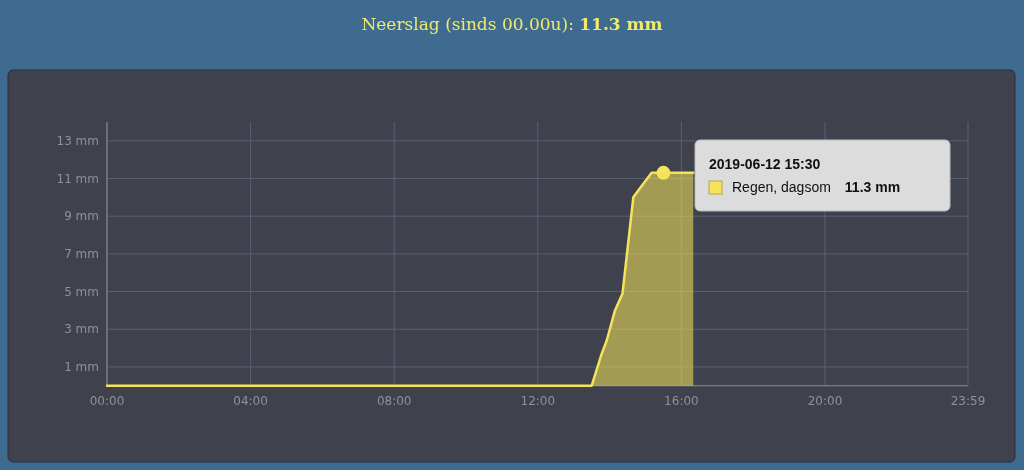  I want to click on chart-title: Neerslag (sinds 00.00u): 11.3 mm, so click(512, 24).